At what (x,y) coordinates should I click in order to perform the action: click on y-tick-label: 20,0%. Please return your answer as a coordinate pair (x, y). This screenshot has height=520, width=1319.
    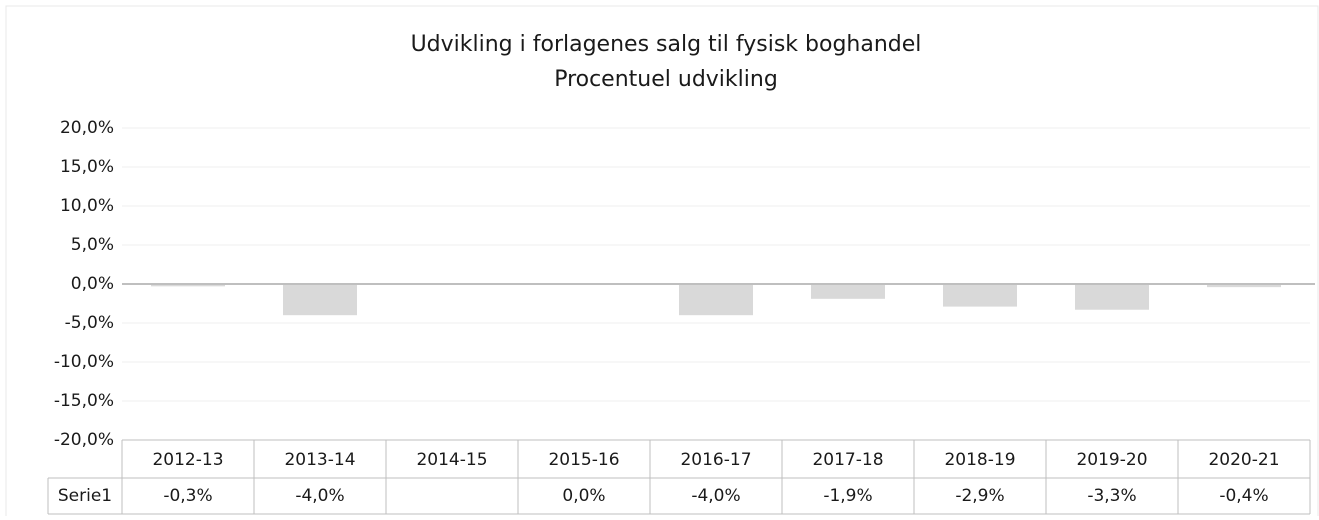
    Looking at the image, I should click on (87, 128).